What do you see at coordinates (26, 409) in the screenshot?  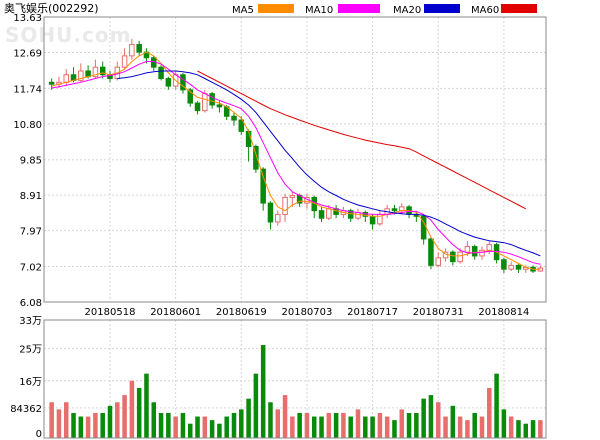 I see `volume-tick-label: 84362` at bounding box center [26, 409].